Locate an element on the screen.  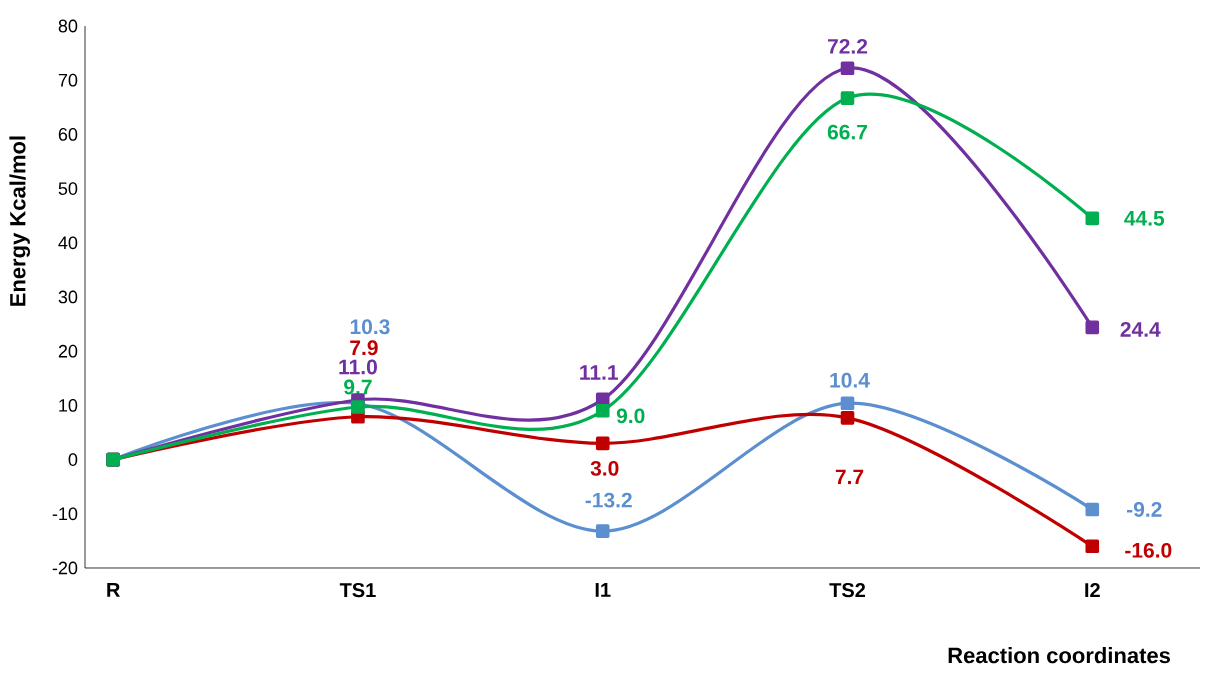
y-tick-label: 60 is located at coordinates (68, 134).